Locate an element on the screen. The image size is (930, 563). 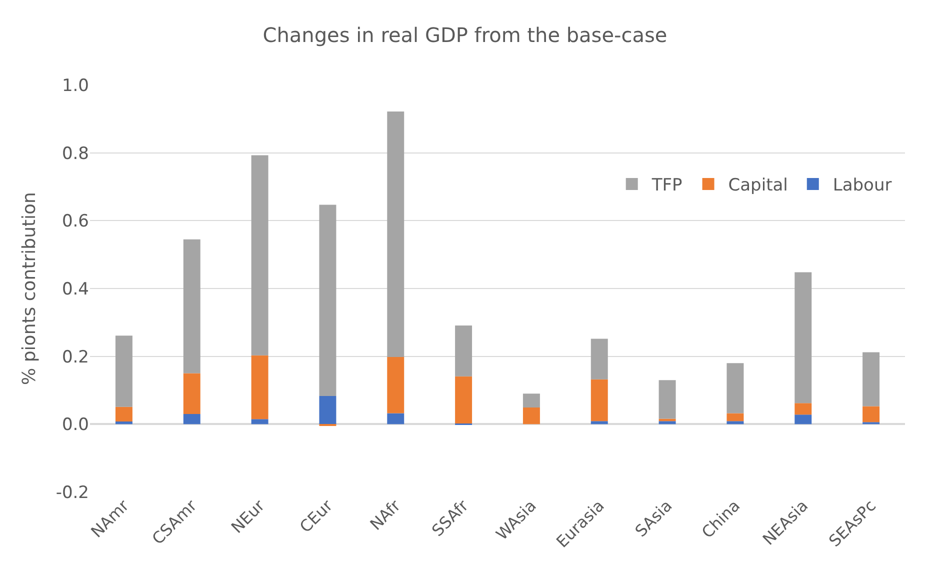
legend-label: TFP is located at coordinates (666, 186).